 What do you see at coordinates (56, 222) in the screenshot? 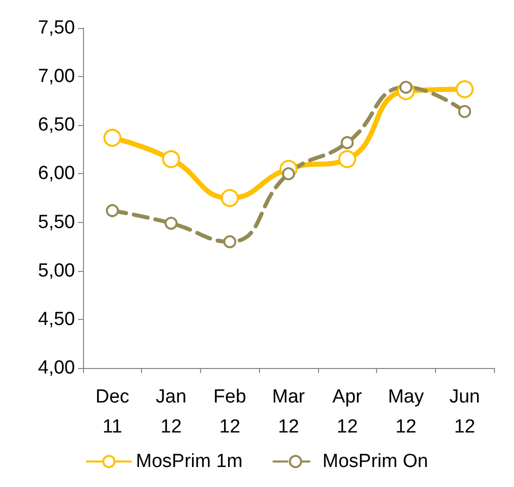
I see `y-tick-label: 5,50` at bounding box center [56, 222].